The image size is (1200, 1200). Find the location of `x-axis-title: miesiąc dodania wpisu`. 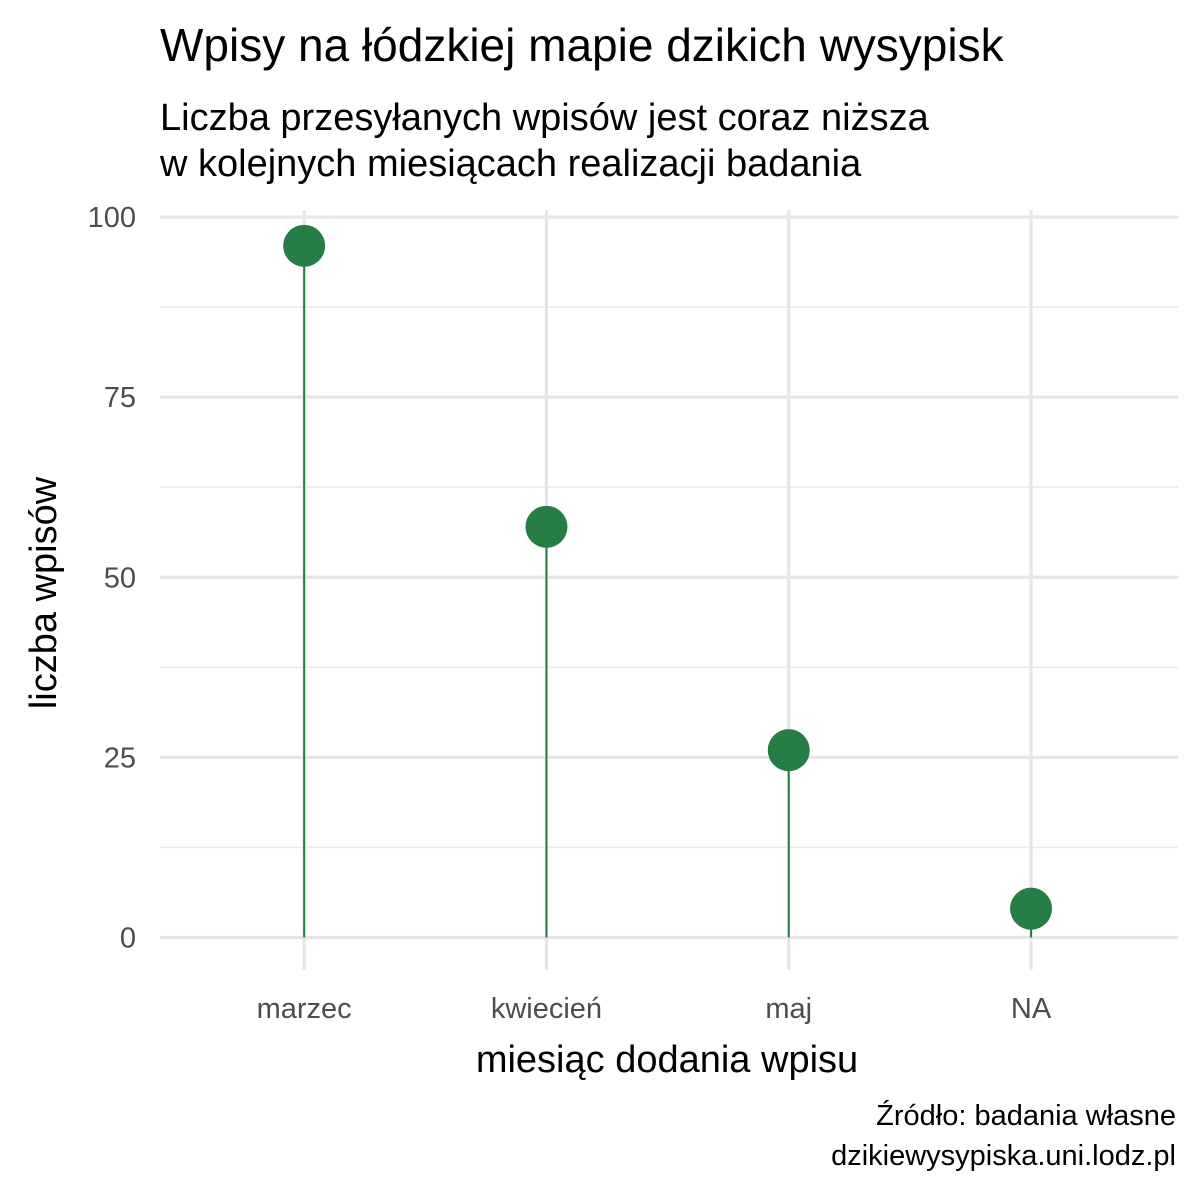

x-axis-title: miesiąc dodania wpisu is located at coordinates (667, 1060).